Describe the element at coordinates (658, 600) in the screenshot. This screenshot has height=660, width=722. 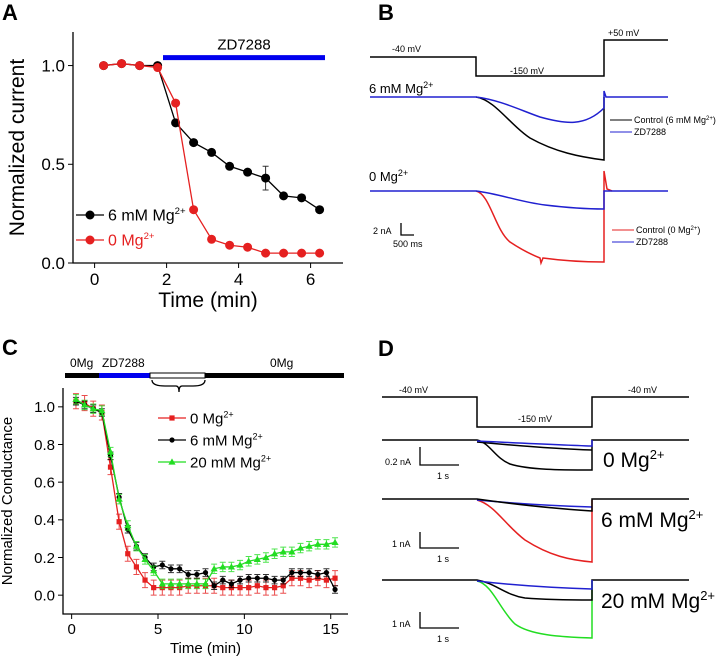
I see `row-label-20mm: 20 mM Mg2+` at that location.